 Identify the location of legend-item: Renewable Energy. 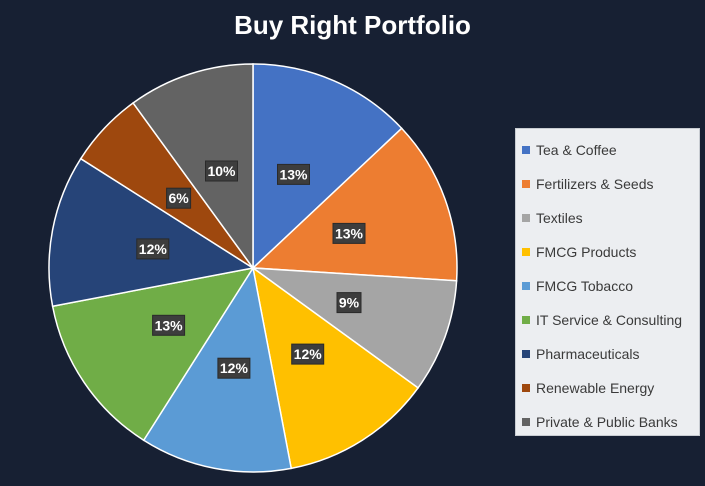
(607, 388).